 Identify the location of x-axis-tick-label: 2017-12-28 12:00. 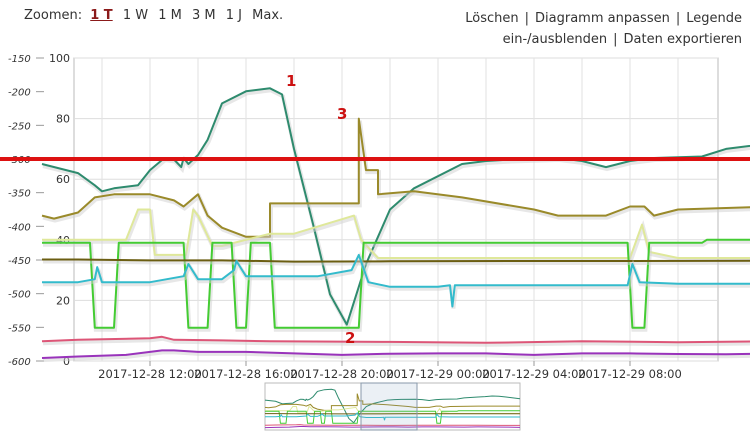
(150, 374).